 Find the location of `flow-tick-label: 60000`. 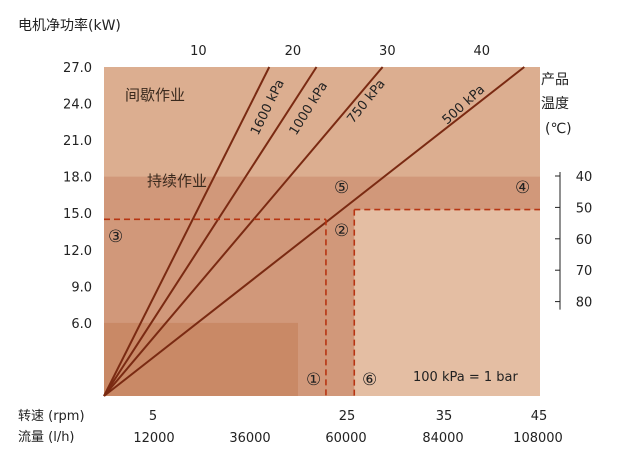

flow-tick-label: 60000 is located at coordinates (345, 438).